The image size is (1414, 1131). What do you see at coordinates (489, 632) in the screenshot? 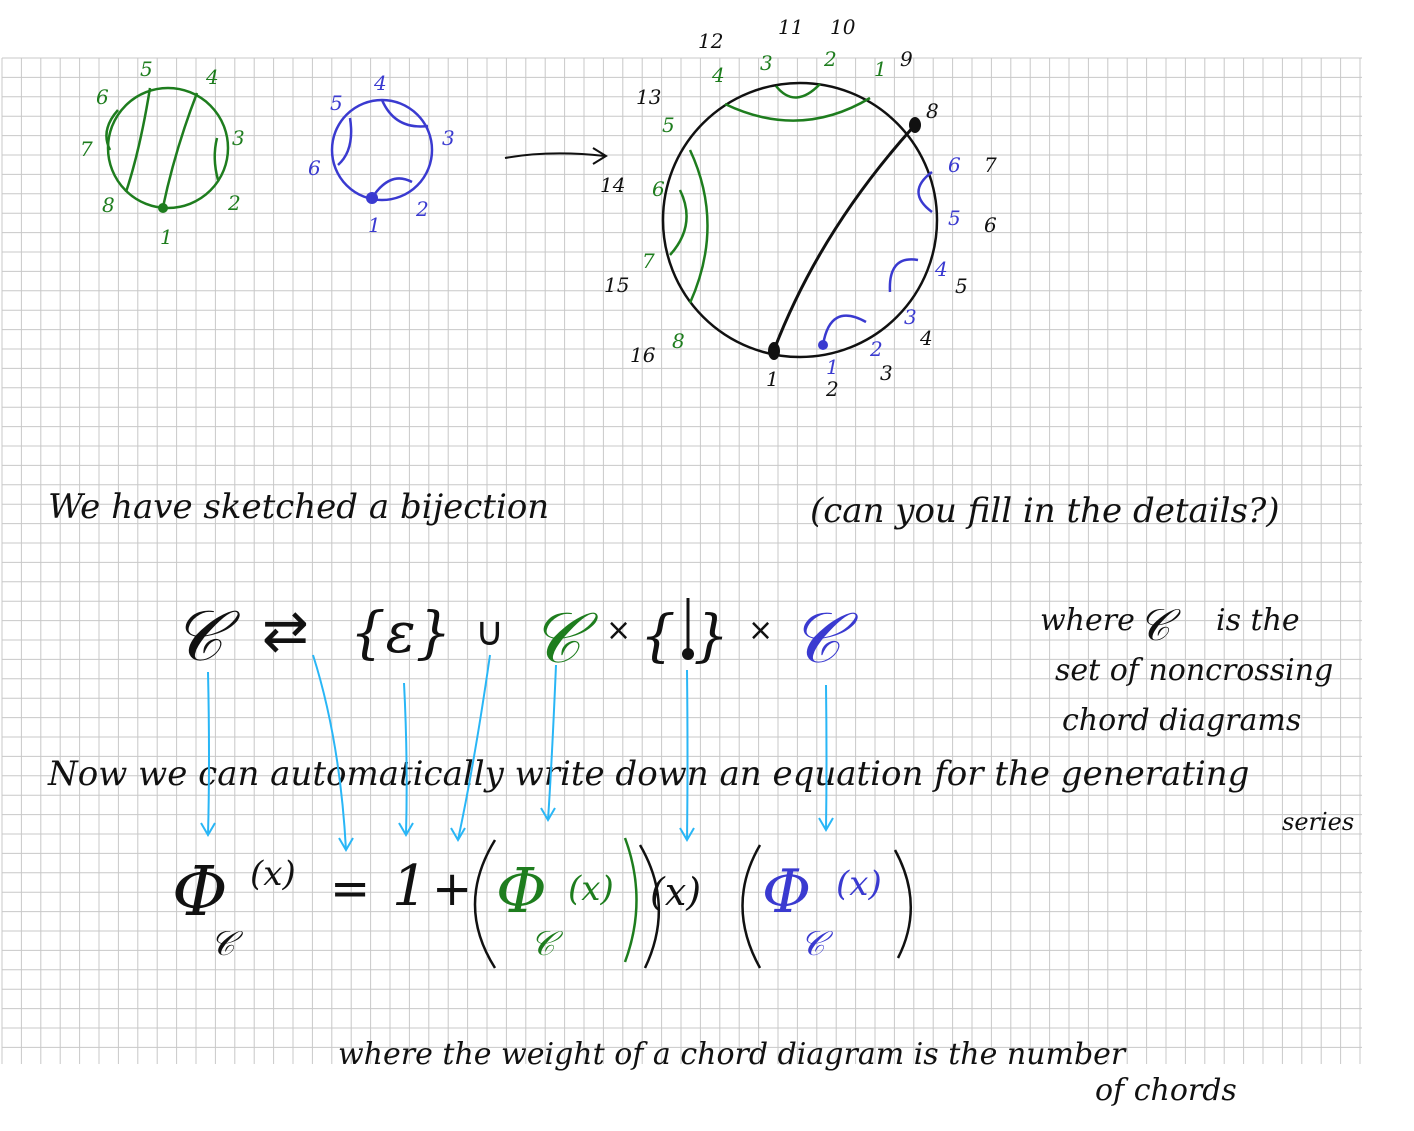
I see `union-symbol: ∪` at bounding box center [489, 632].